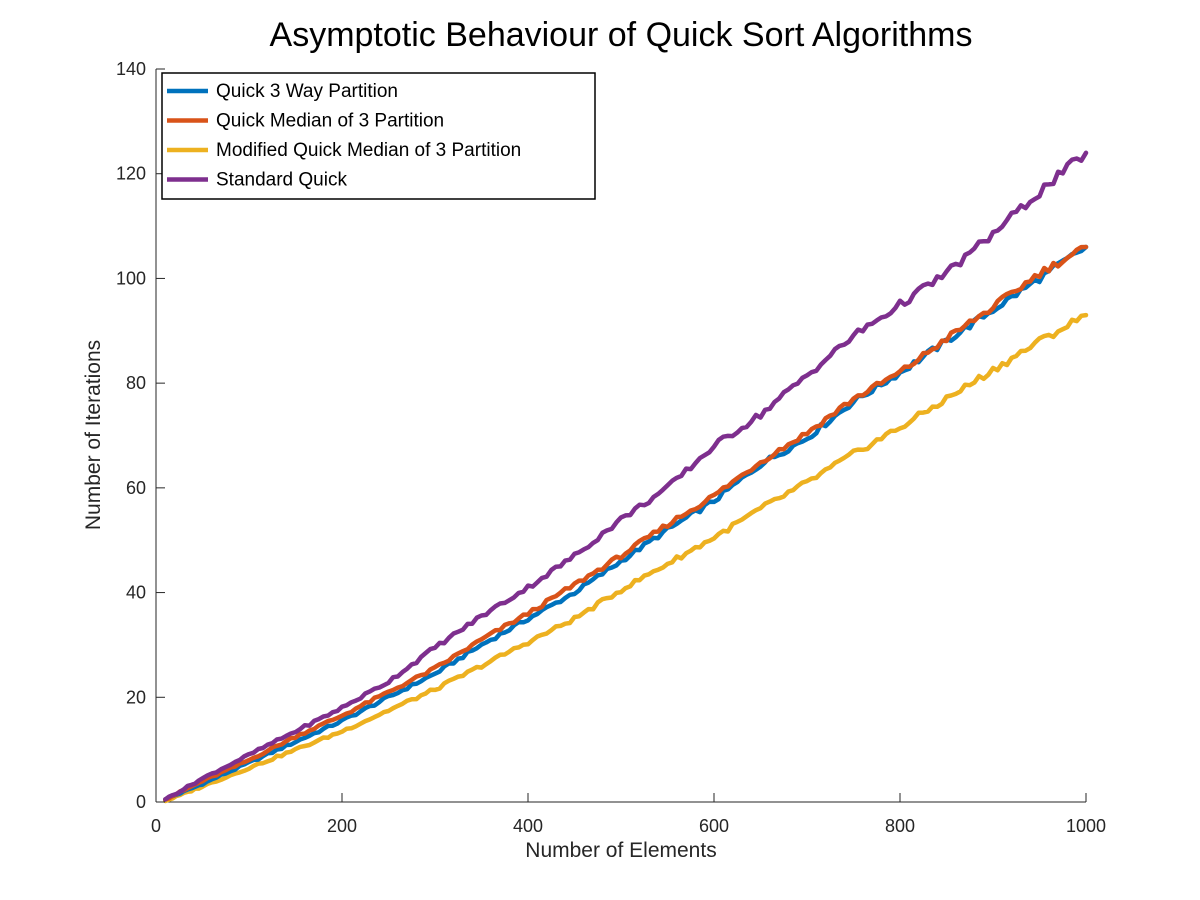 This screenshot has width=1200, height=900. Describe the element at coordinates (136, 383) in the screenshot. I see `y-tick-label: 80` at that location.